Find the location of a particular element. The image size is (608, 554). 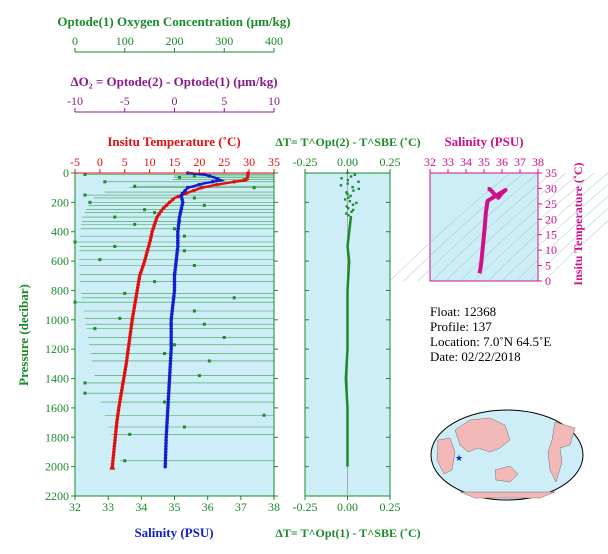

temperature-axis-tick-label: 35 is located at coordinates (274, 162).